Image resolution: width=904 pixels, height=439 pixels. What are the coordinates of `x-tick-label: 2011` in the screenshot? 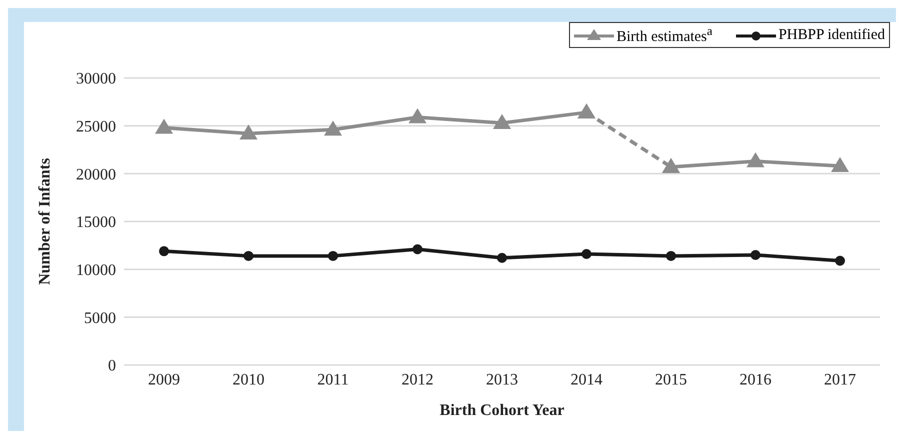 It's located at (333, 379).